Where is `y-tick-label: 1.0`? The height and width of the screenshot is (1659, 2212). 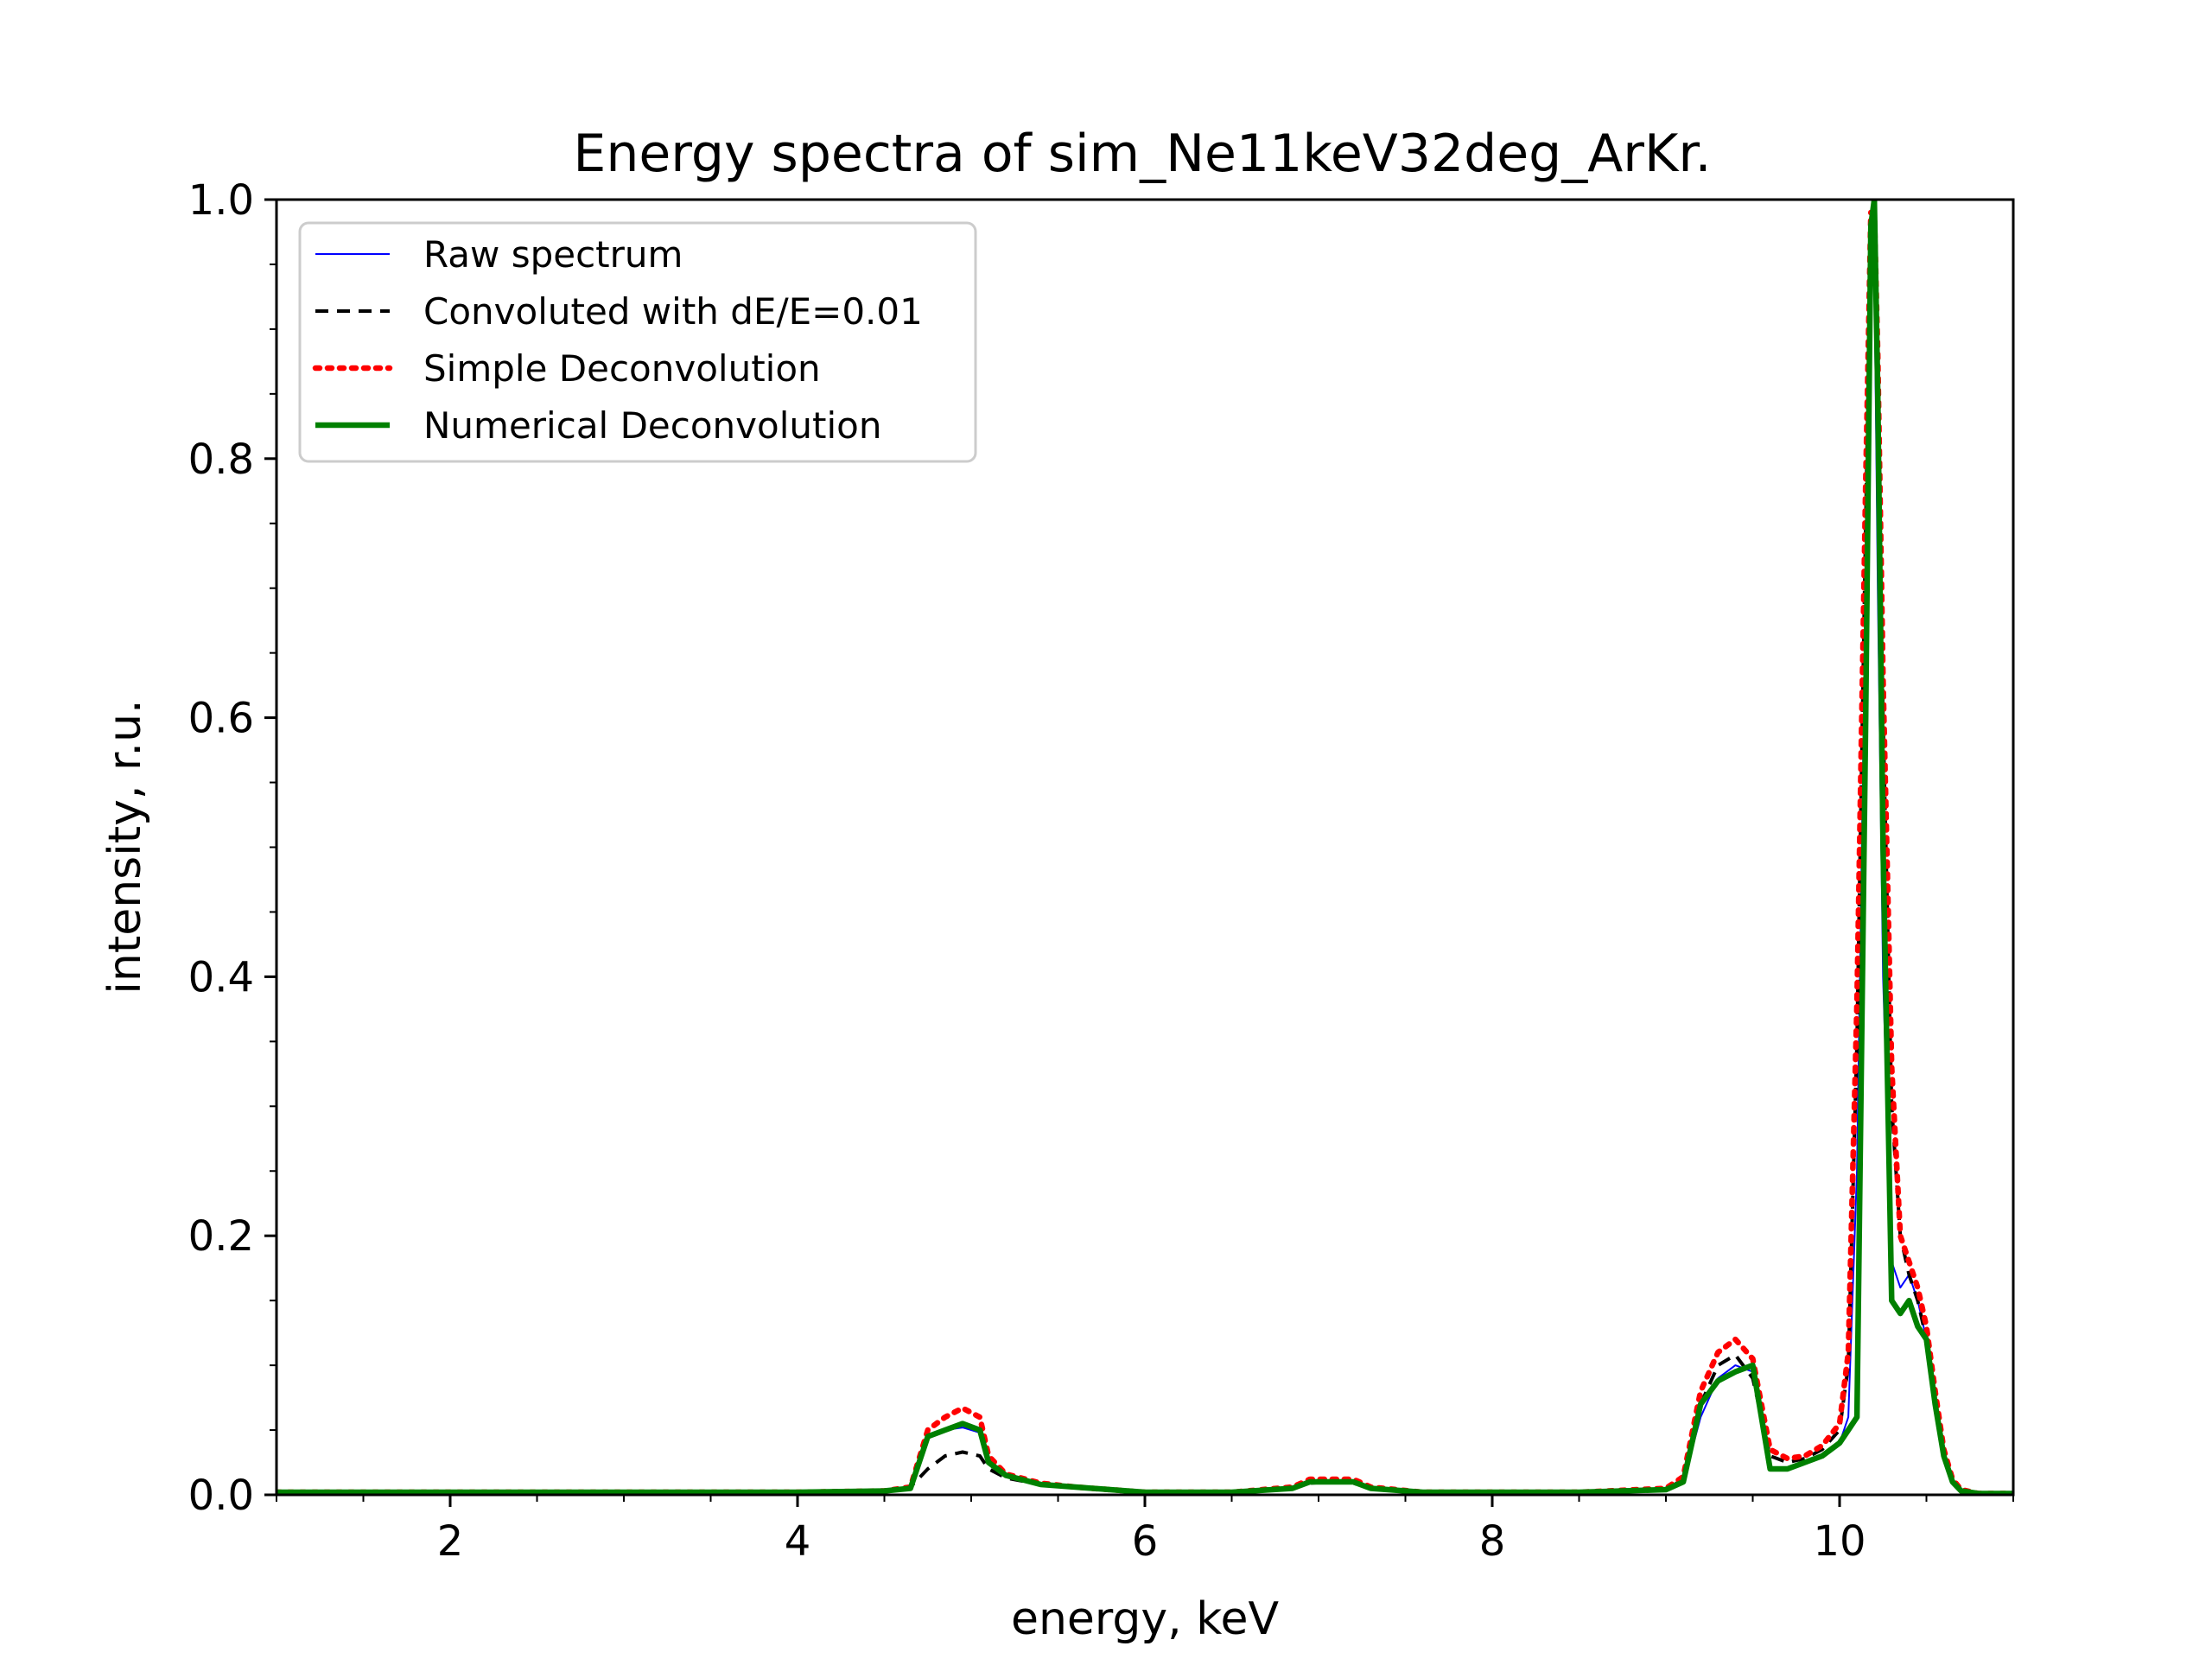 y-tick-label: 1.0 is located at coordinates (221, 200).